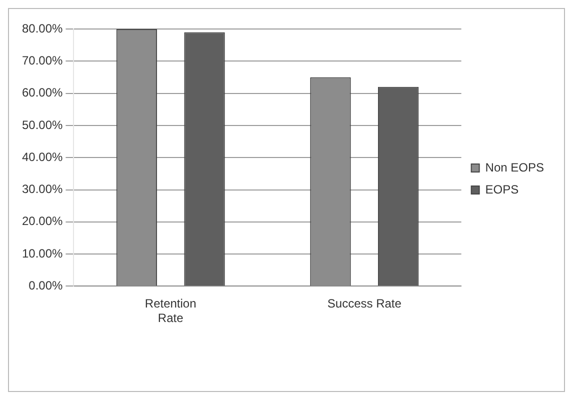 The height and width of the screenshot is (400, 573). Describe the element at coordinates (502, 189) in the screenshot. I see `legend-label: EOPS` at that location.